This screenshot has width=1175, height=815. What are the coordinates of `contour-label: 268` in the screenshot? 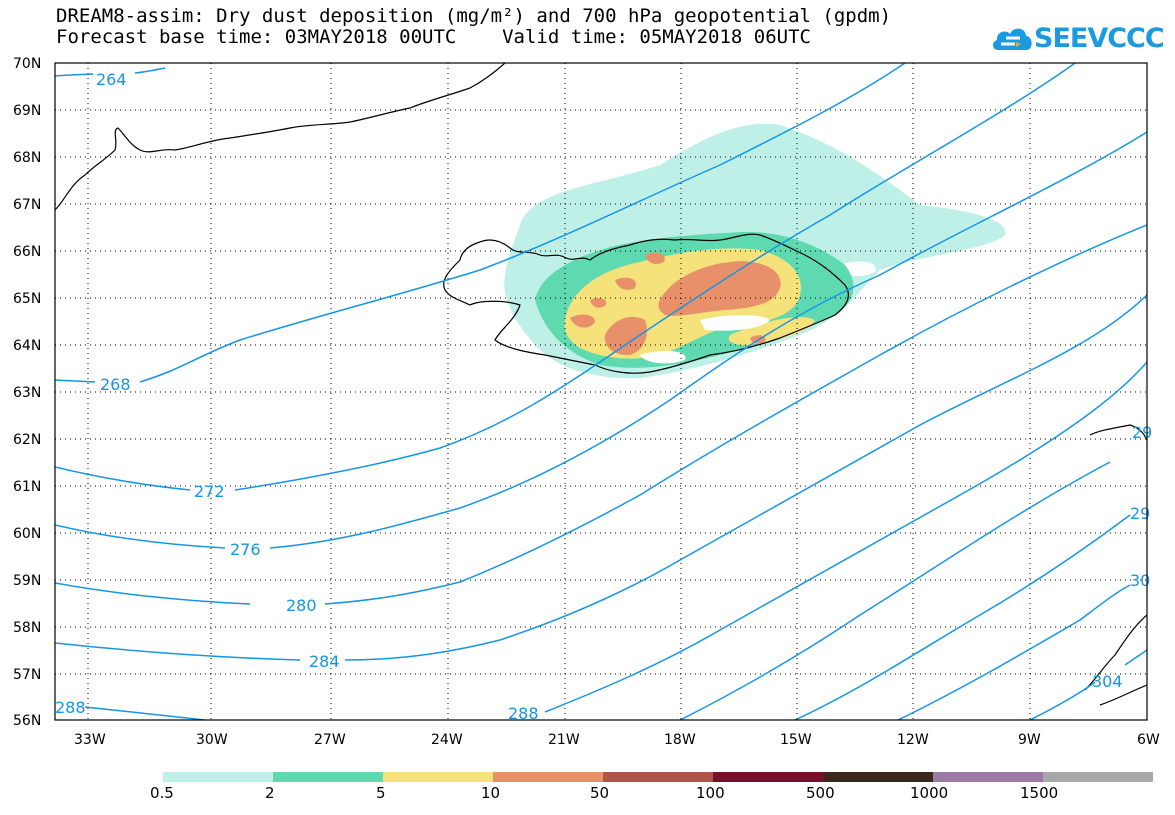 It's located at (115, 384).